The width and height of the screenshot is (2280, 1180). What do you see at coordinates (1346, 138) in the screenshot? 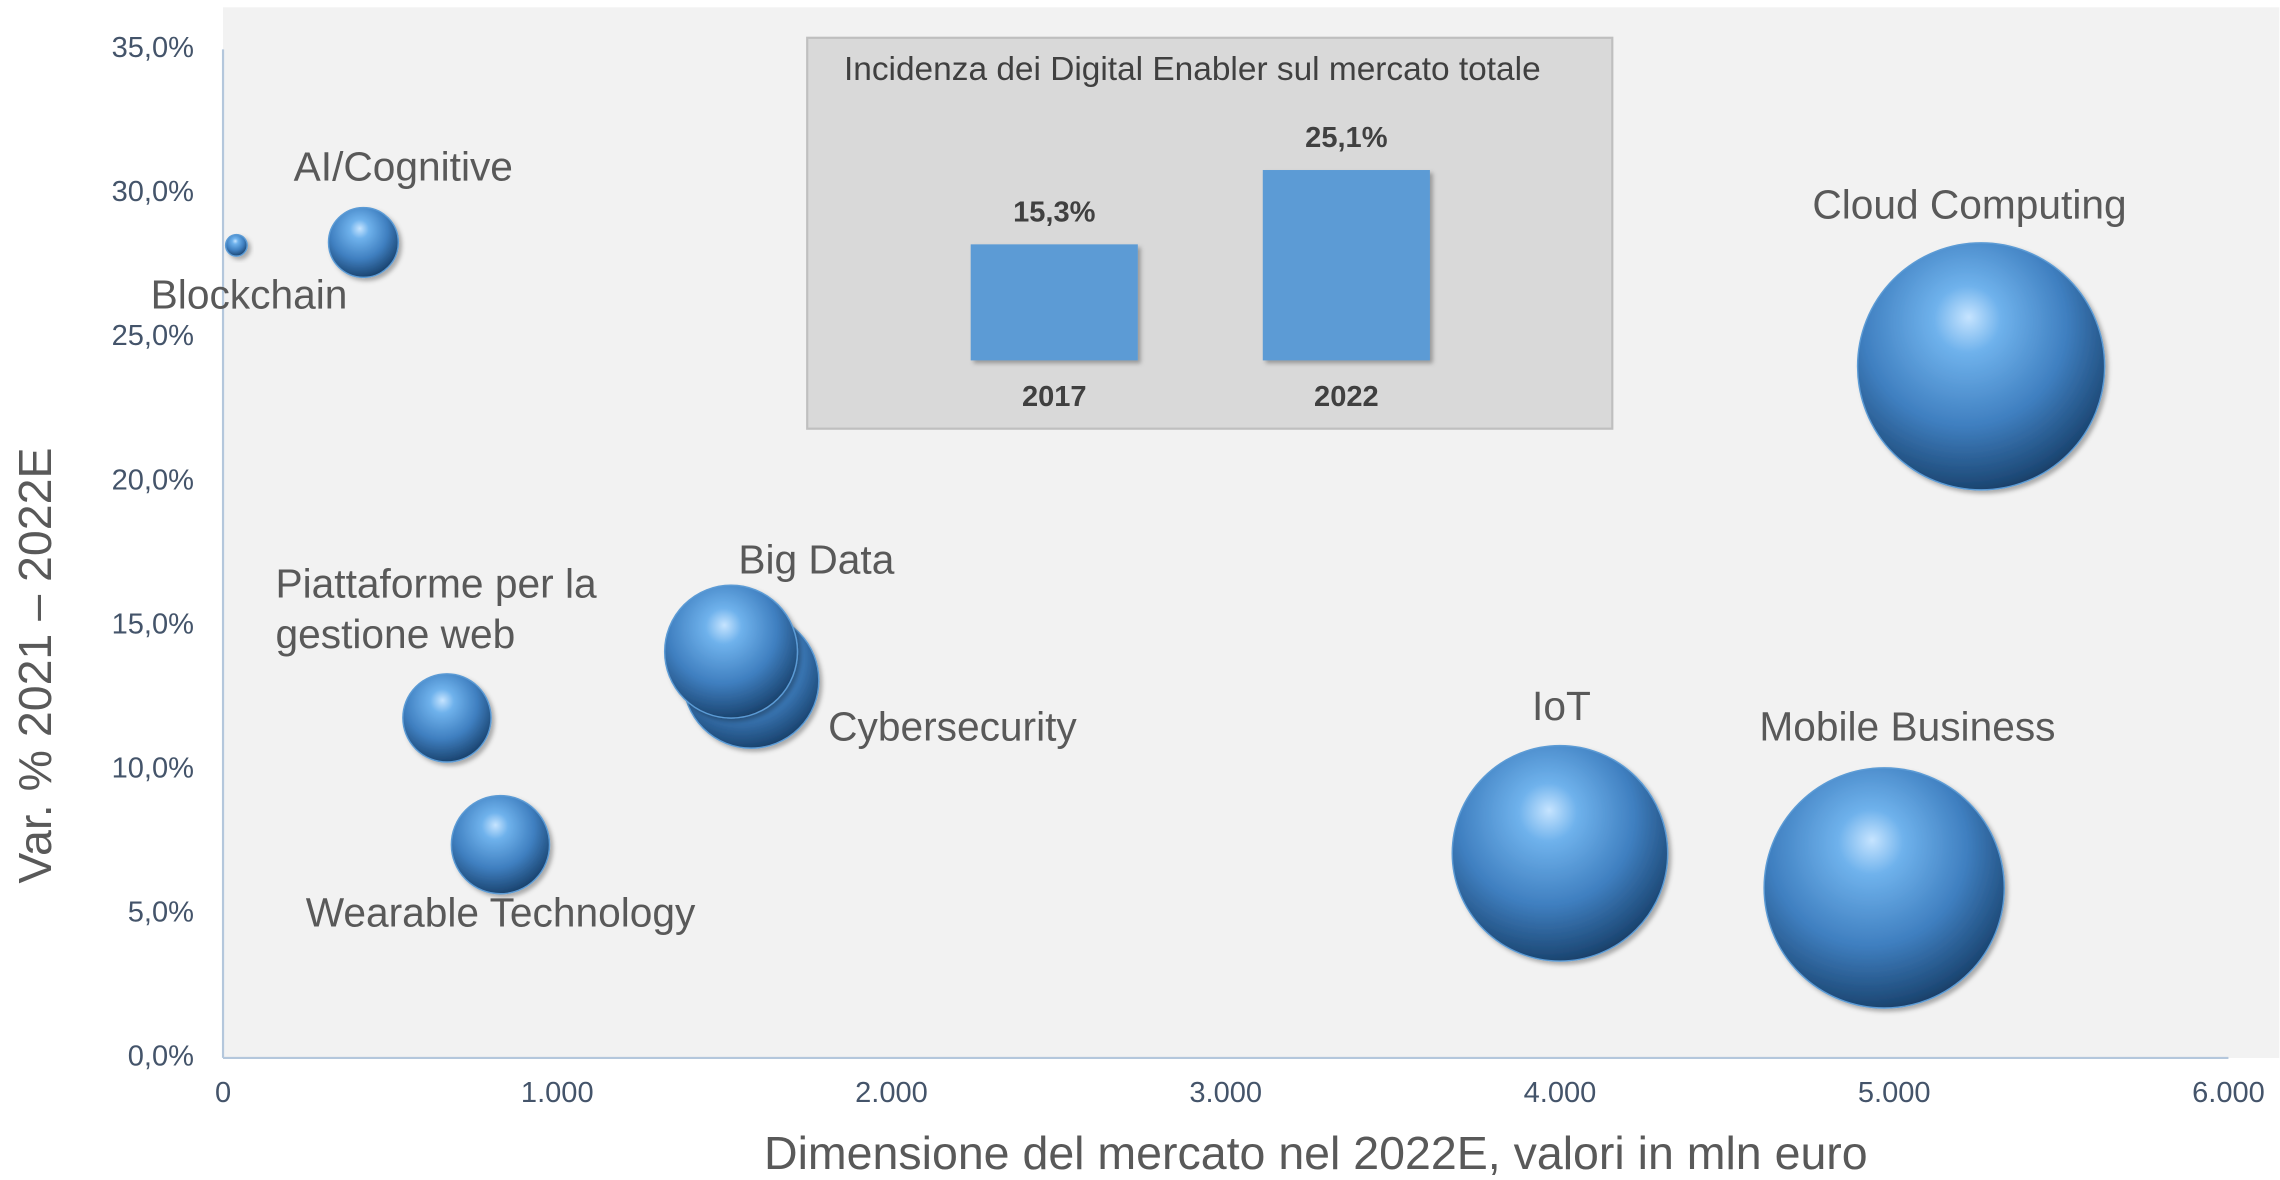
I see `bar-value-label: 25,1%` at bounding box center [1346, 138].